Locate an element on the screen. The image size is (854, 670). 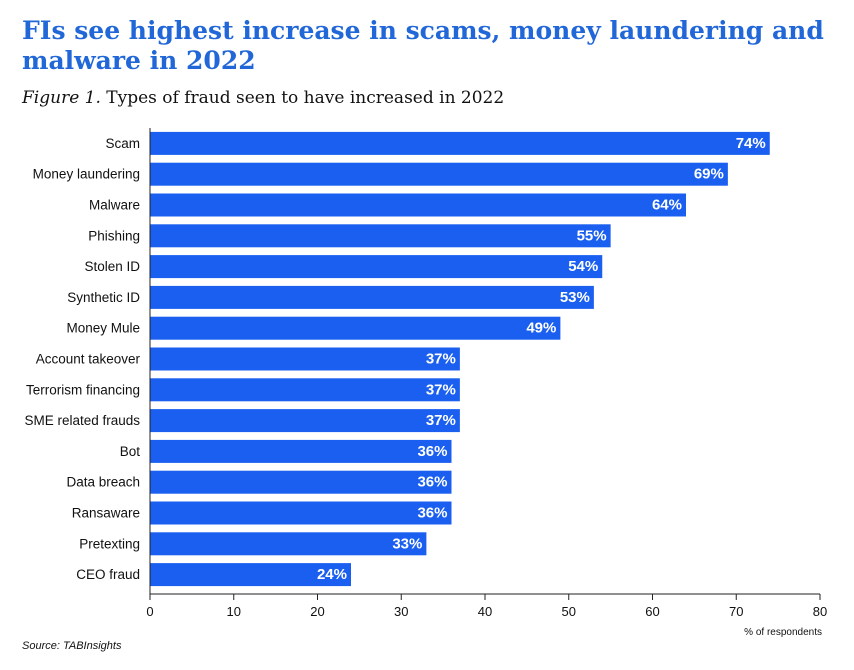
x-tick-label: 60 is located at coordinates (652, 611).